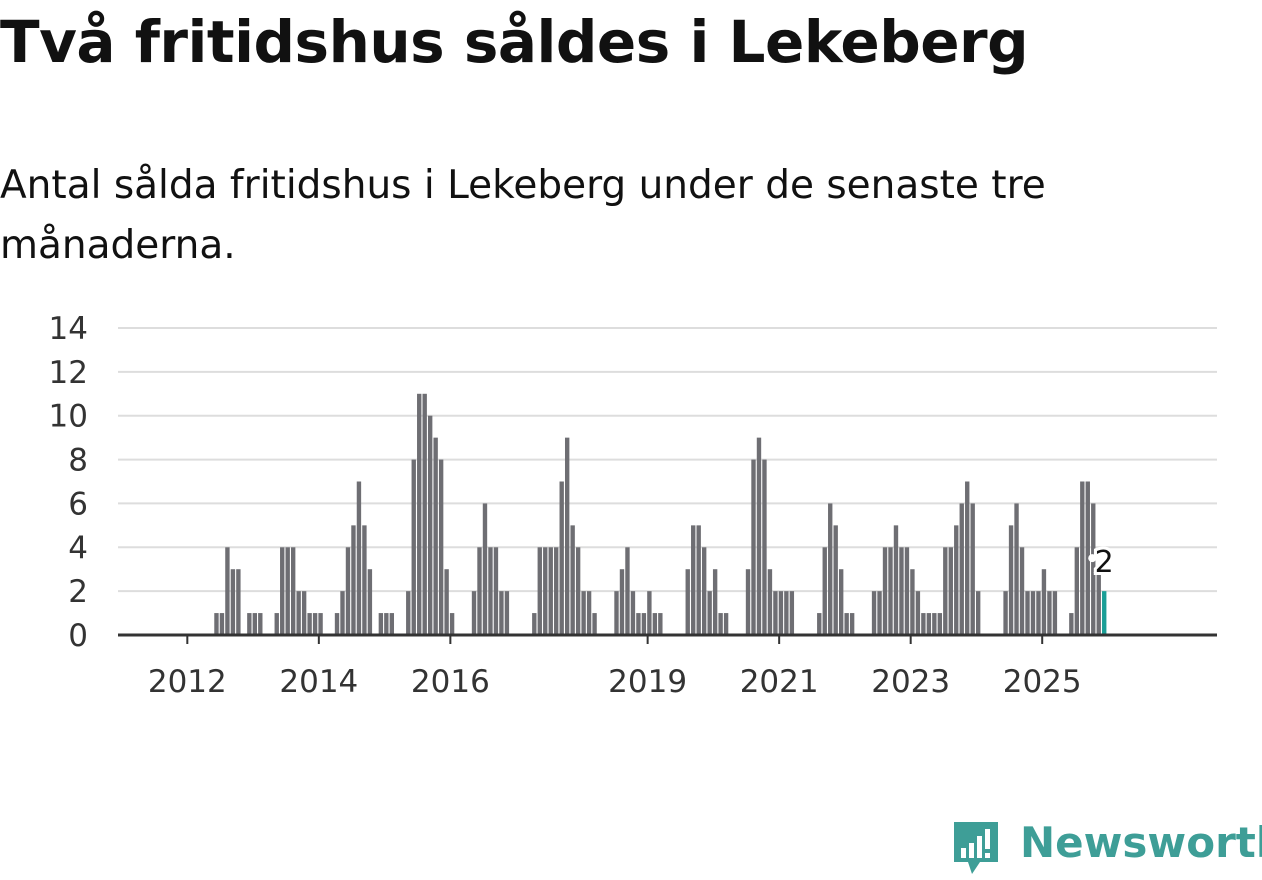 The image size is (1262, 880). I want to click on y-tick-label: 0, so click(78, 636).